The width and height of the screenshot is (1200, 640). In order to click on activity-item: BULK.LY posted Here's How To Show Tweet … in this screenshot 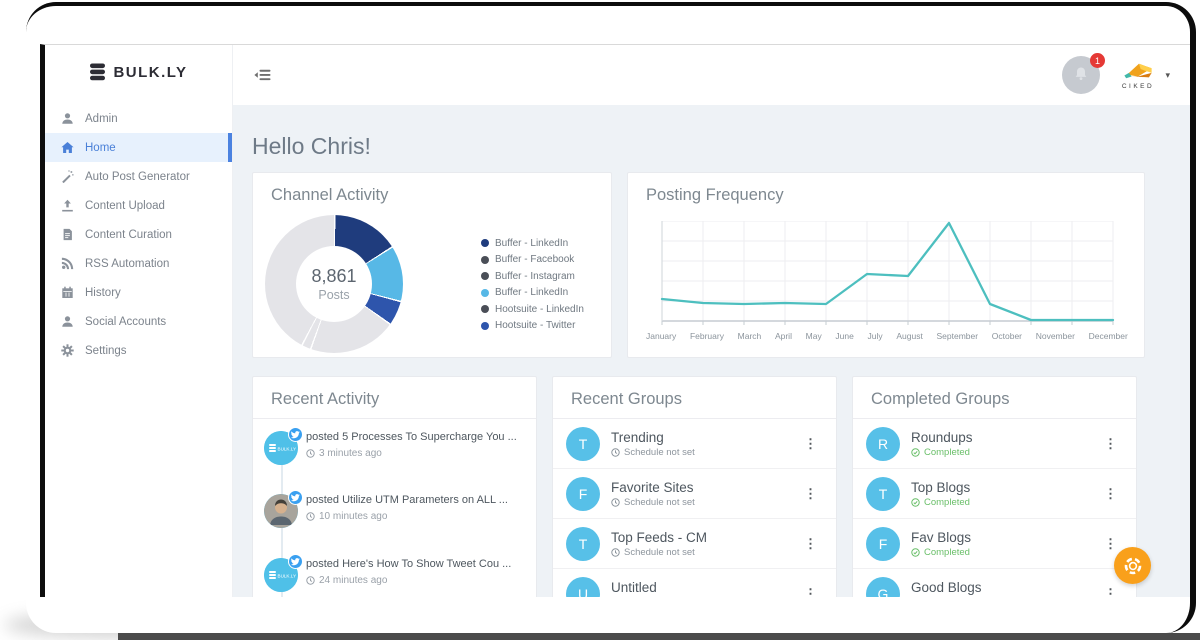, I will do `click(394, 573)`.